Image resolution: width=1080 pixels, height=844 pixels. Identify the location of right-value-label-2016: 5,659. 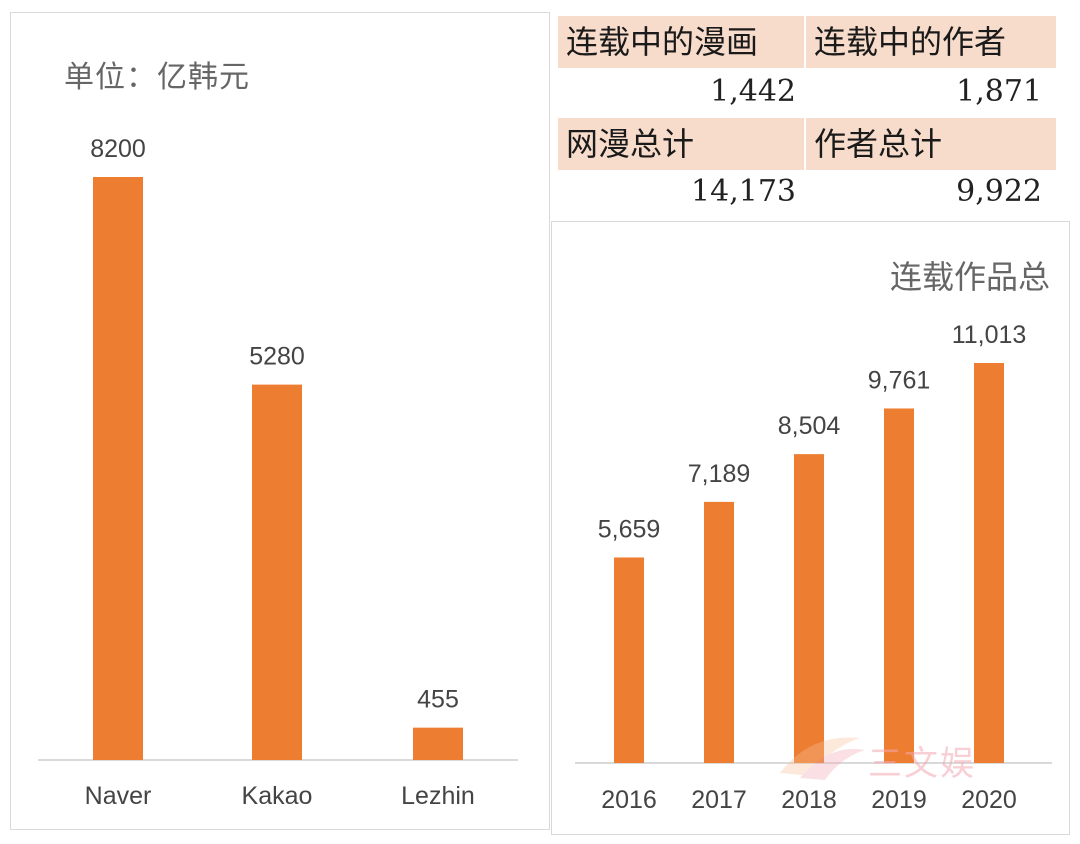
(629, 529).